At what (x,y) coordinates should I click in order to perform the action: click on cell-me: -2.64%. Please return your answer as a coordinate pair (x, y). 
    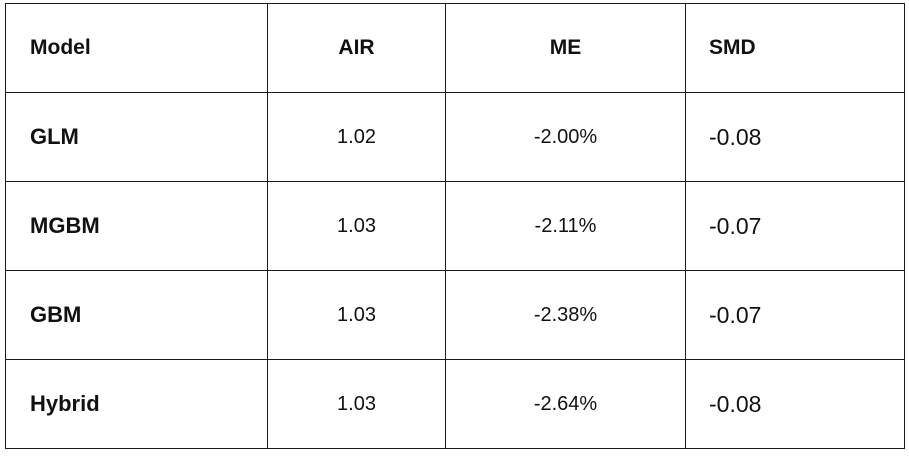
    Looking at the image, I should click on (565, 404).